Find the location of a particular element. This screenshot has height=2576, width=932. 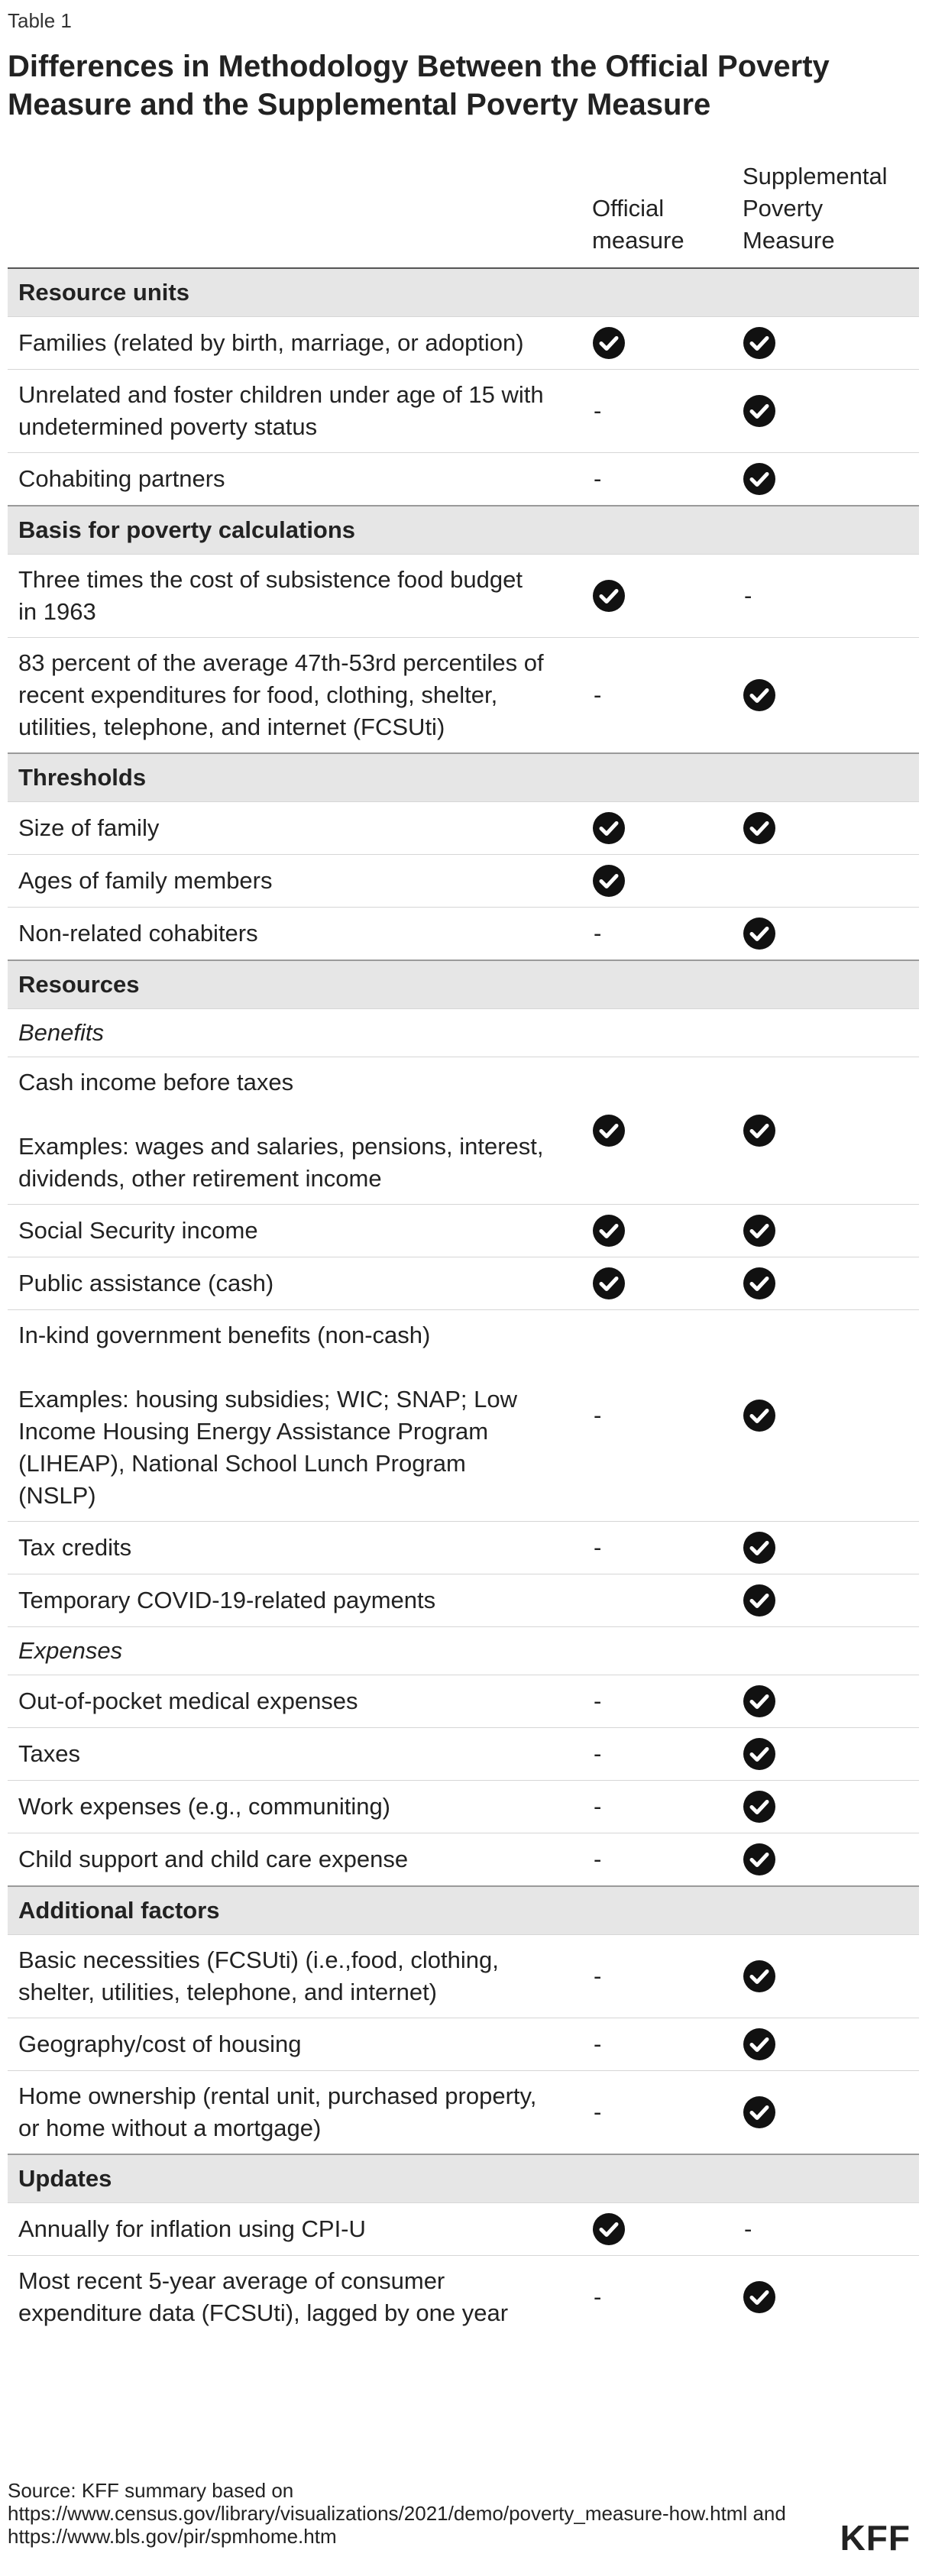

label-text: Public assistance (cash) is located at coordinates (146, 1283).